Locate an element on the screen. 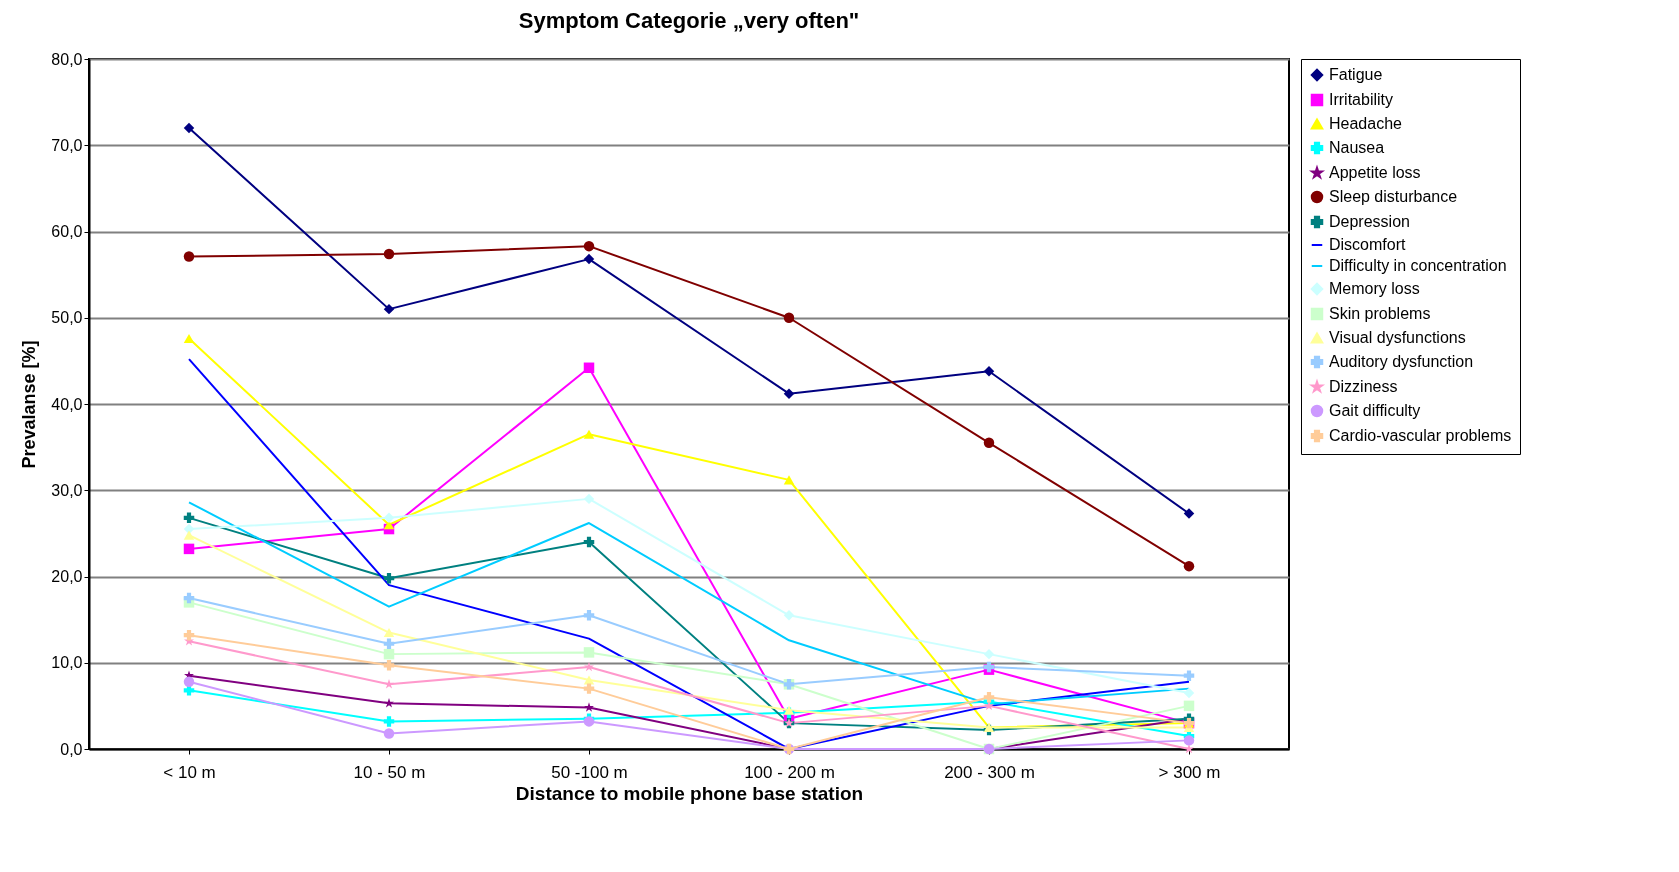 This screenshot has width=1679, height=872. x-tick-label: 50 -100 m is located at coordinates (589, 772).